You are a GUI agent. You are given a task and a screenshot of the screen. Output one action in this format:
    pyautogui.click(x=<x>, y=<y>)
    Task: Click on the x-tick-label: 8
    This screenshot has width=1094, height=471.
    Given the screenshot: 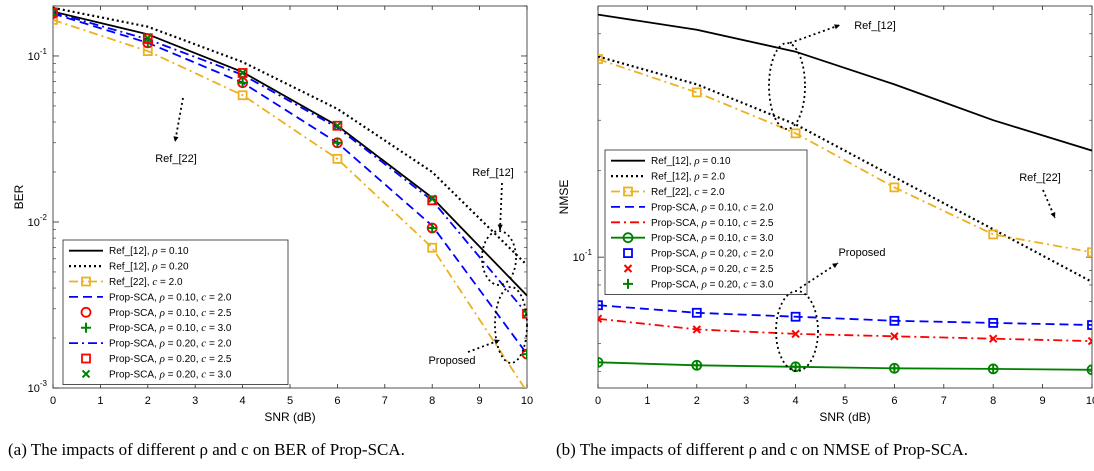 What is the action you would take?
    pyautogui.click(x=993, y=401)
    